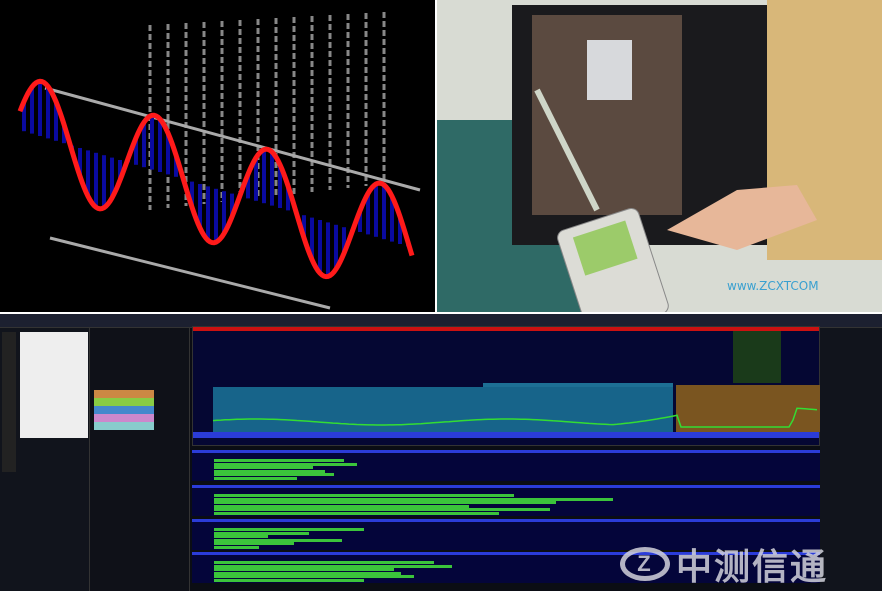 This screenshot has height=591, width=882. I want to click on band-bar, so click(506, 435).